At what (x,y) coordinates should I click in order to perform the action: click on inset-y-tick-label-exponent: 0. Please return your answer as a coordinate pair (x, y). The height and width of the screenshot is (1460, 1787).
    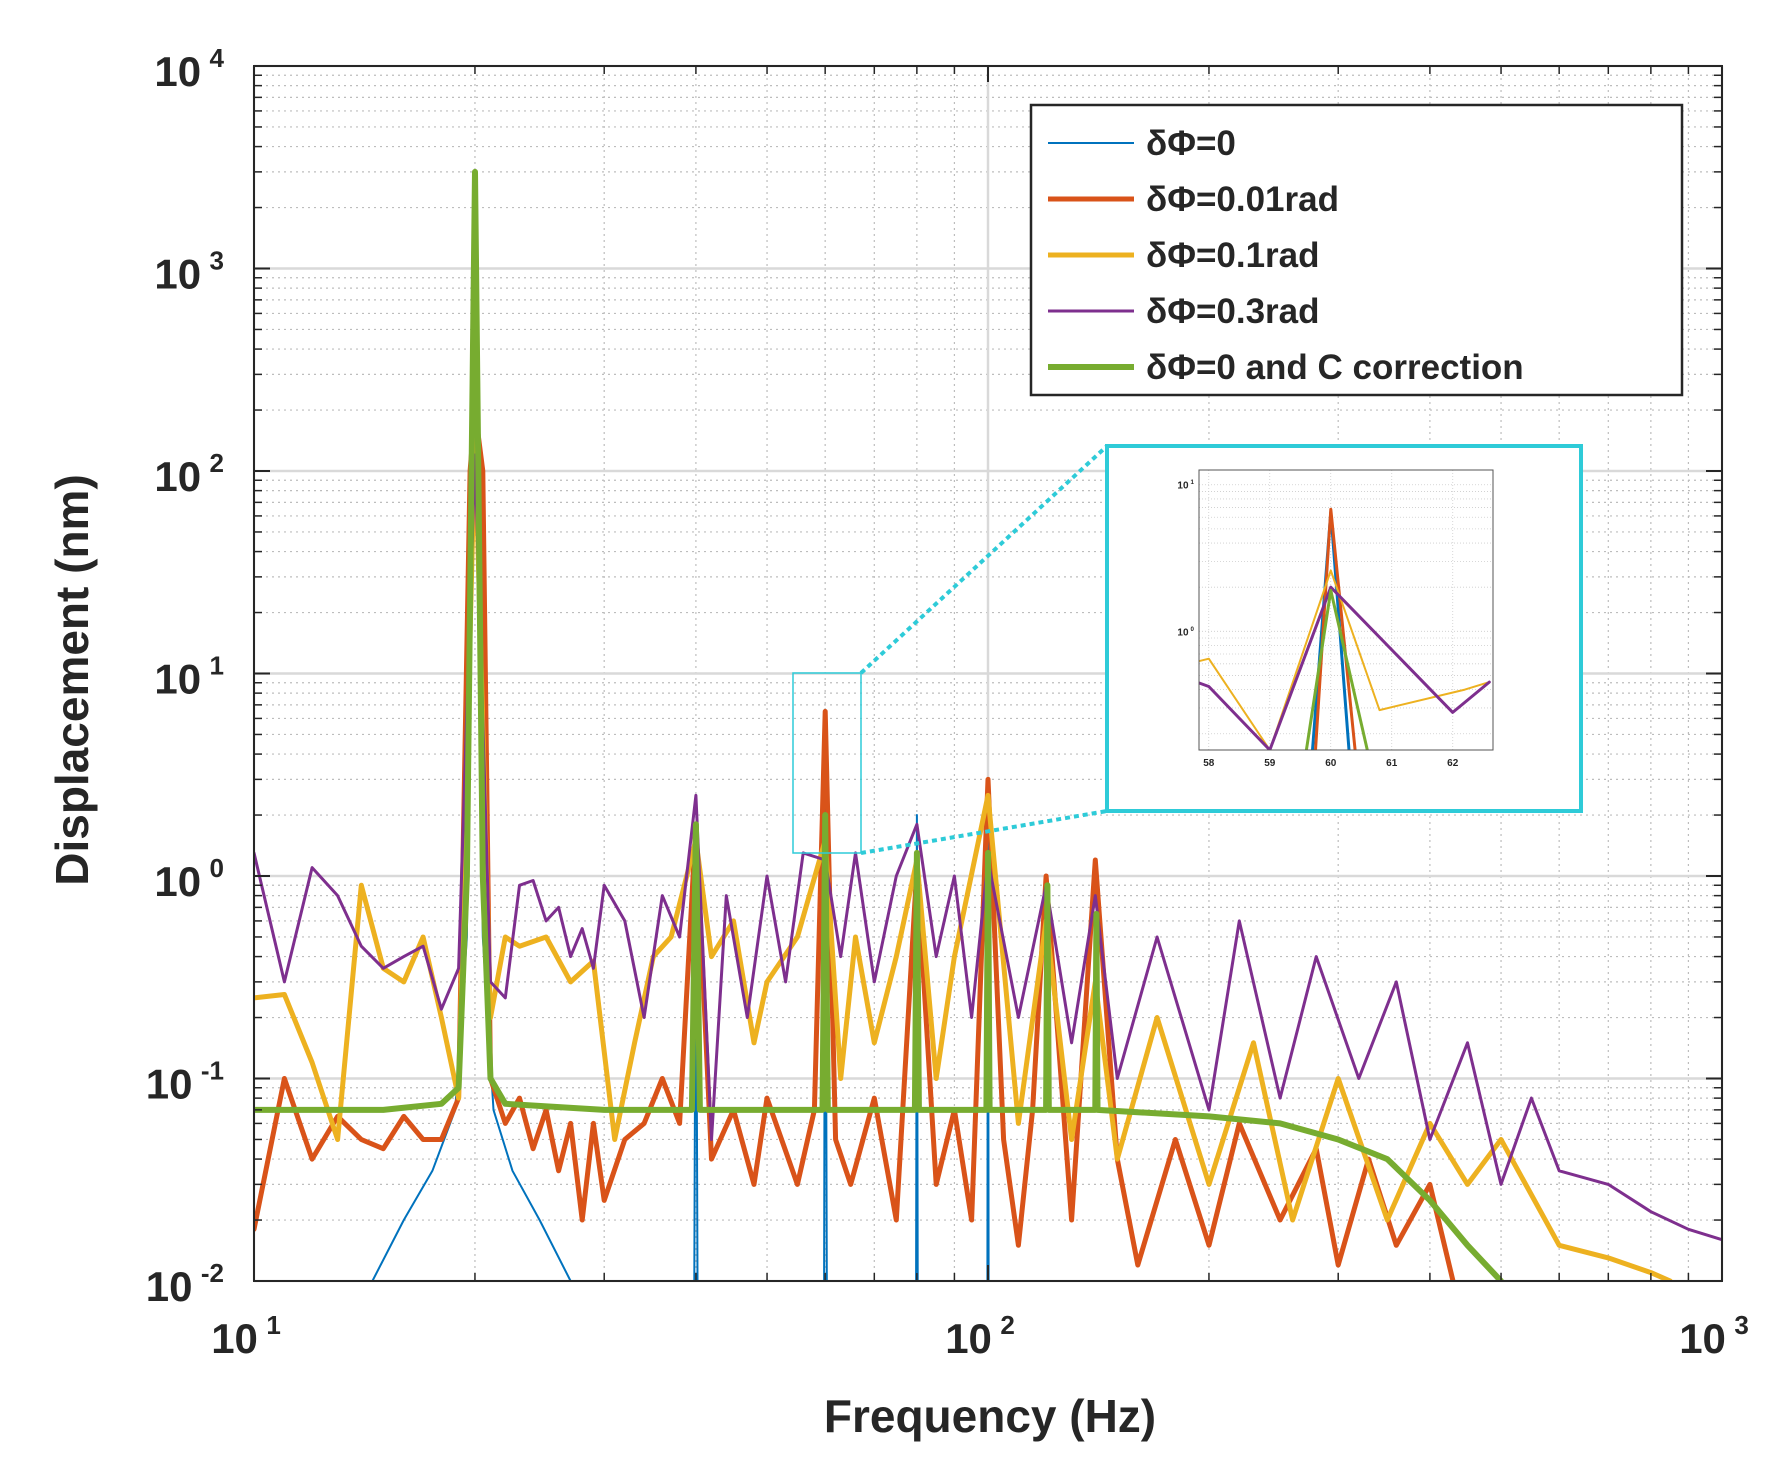
    Looking at the image, I should click on (1193, 629).